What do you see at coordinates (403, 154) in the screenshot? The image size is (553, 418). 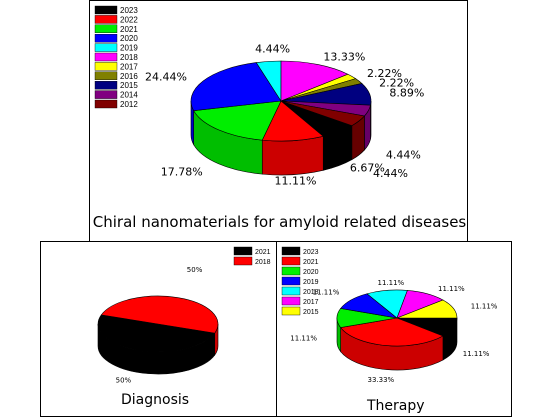 I see `data-label-2014: 4.44%` at bounding box center [403, 154].